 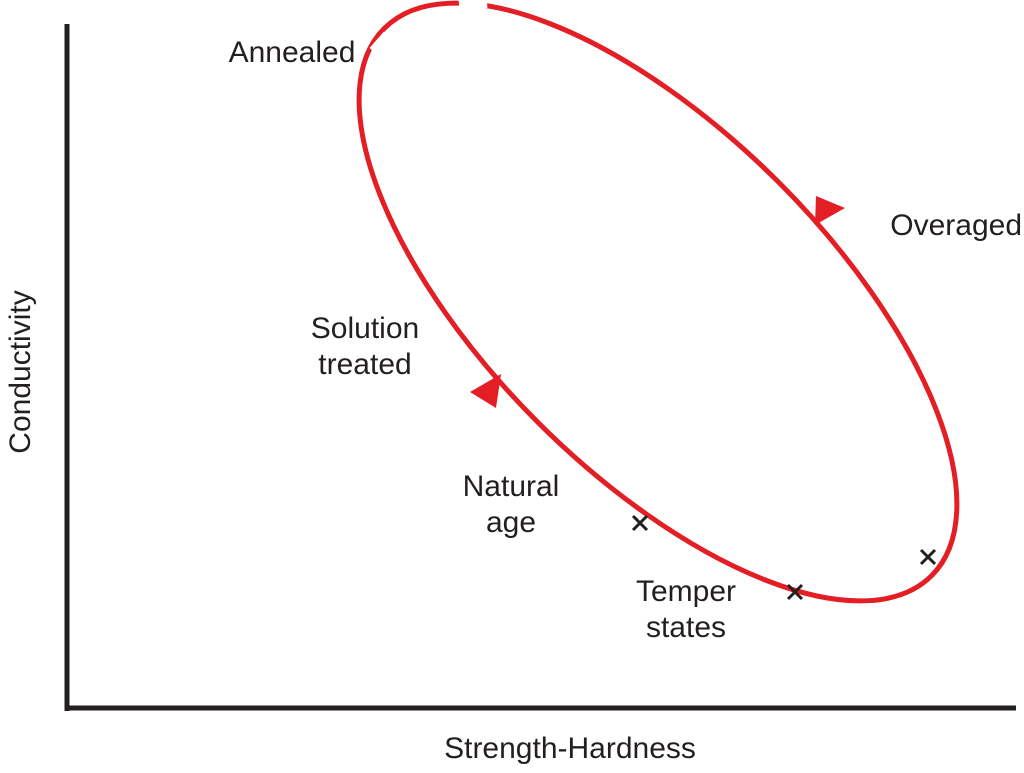 I want to click on label-age: age, so click(x=511, y=522).